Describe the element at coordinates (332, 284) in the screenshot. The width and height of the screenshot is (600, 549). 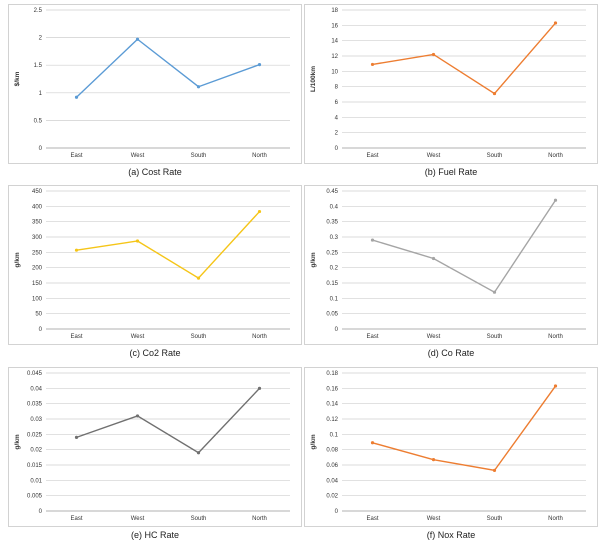
I see `y-tick-label: 0.15` at that location.